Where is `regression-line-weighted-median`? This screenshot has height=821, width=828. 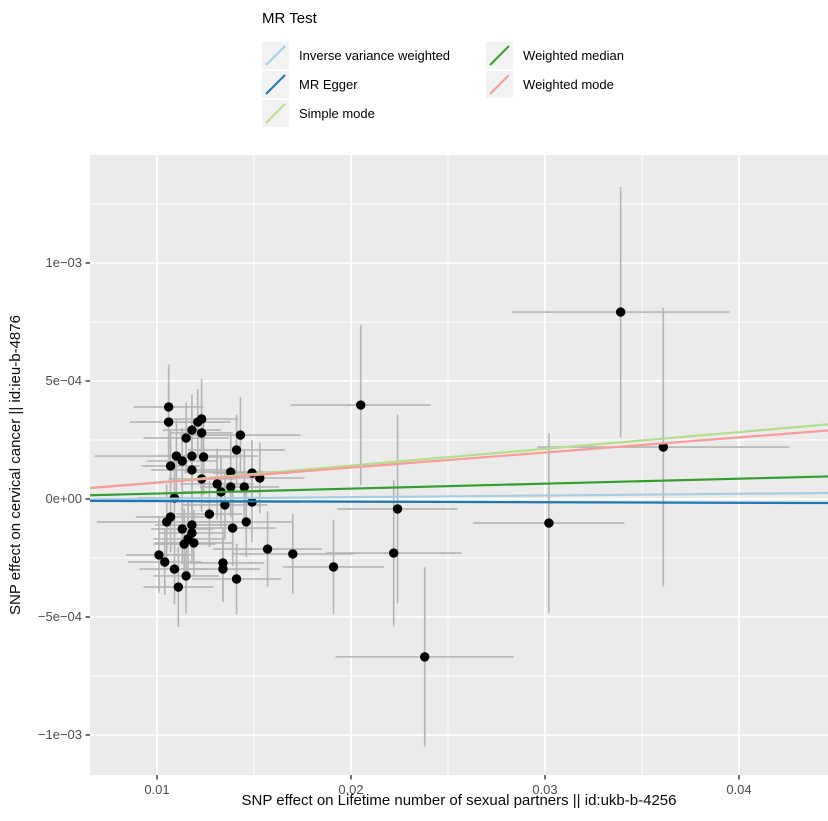 regression-line-weighted-median is located at coordinates (458, 486).